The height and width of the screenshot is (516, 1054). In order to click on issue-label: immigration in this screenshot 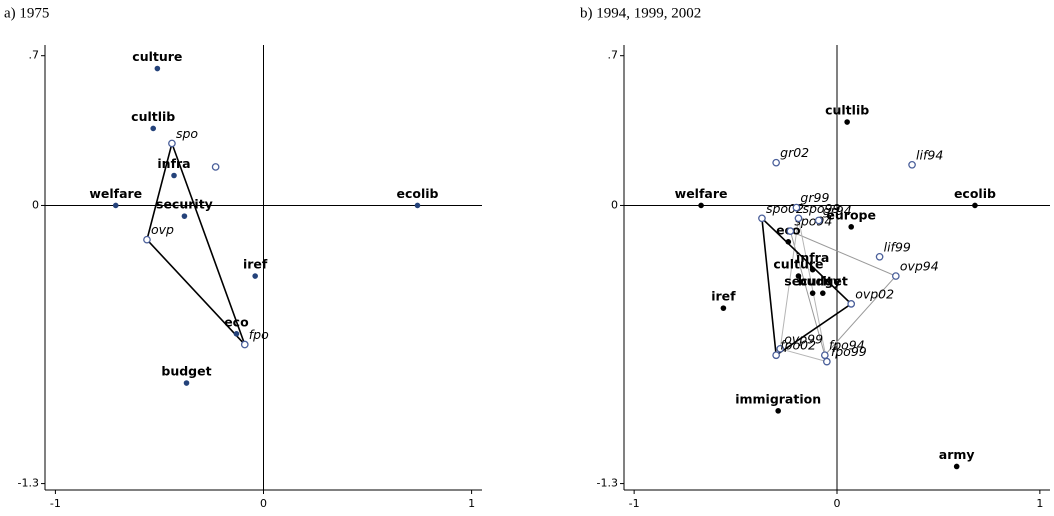, I will do `click(778, 398)`.